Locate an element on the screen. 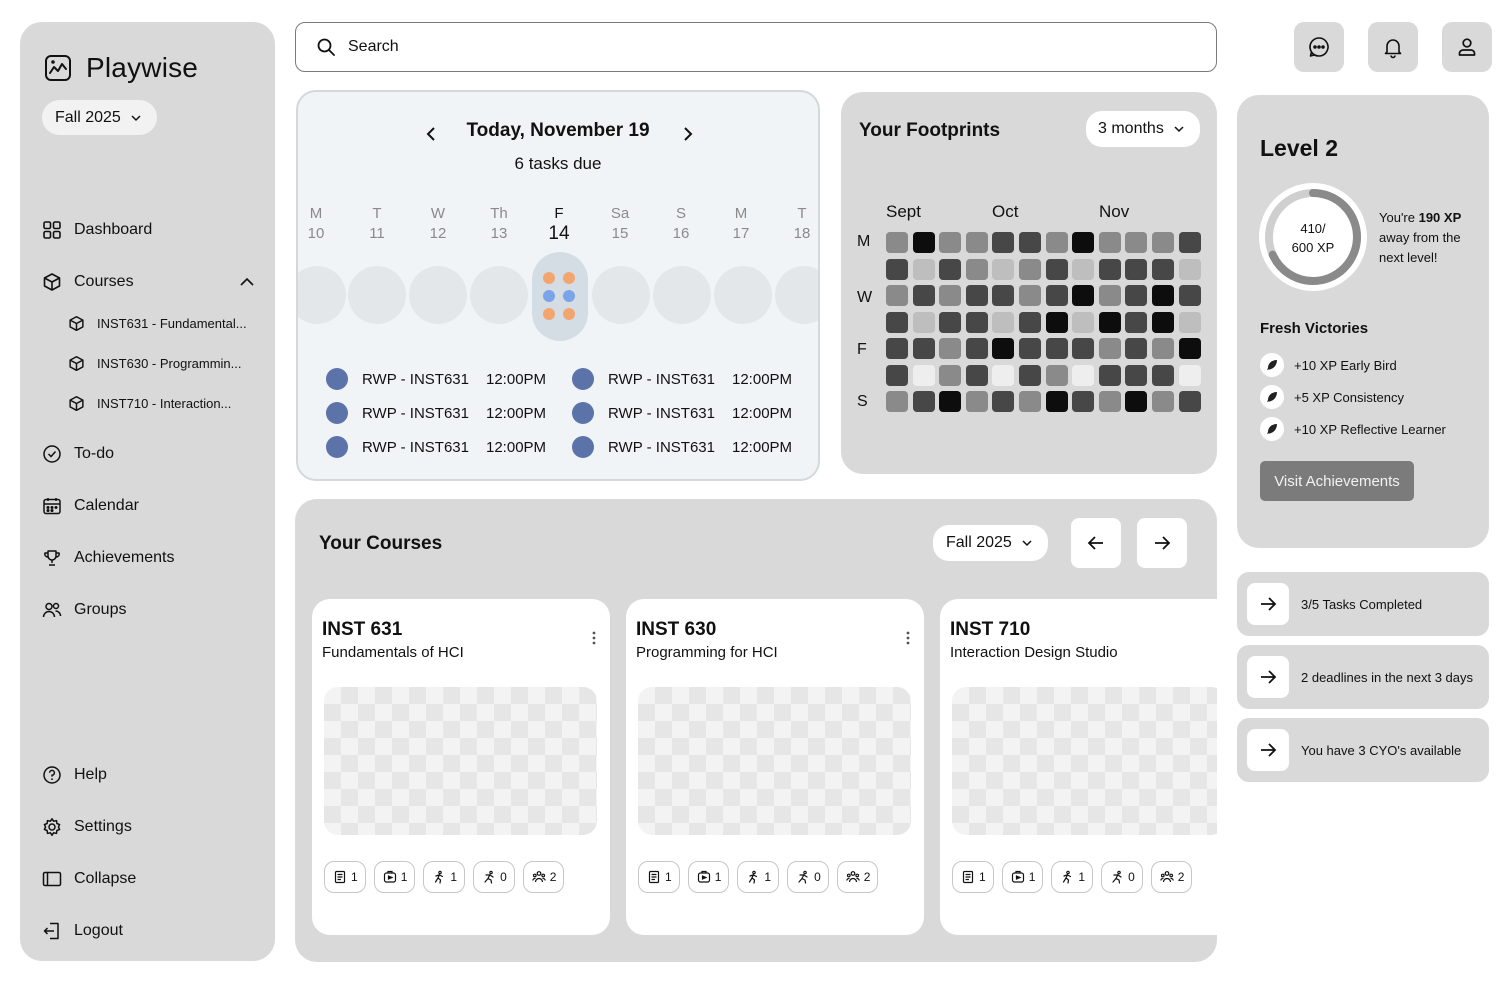  nav-todo: To-do is located at coordinates (78, 454).